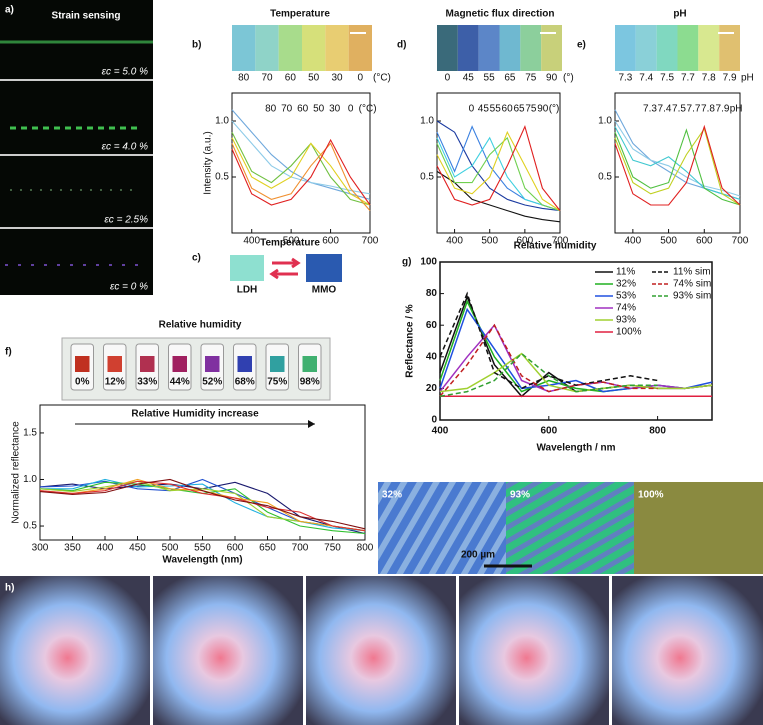  I want to click on ldh-sample, so click(247, 268).